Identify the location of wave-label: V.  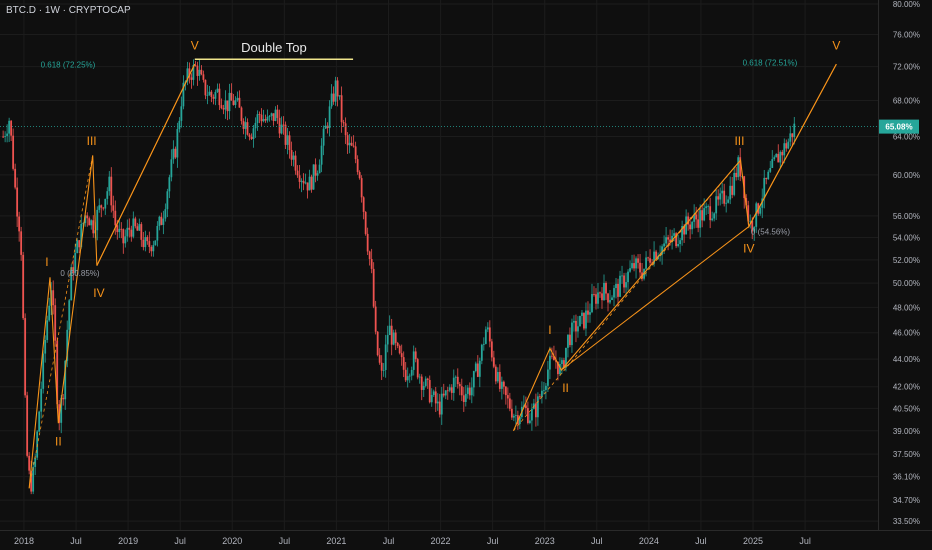
(195, 46).